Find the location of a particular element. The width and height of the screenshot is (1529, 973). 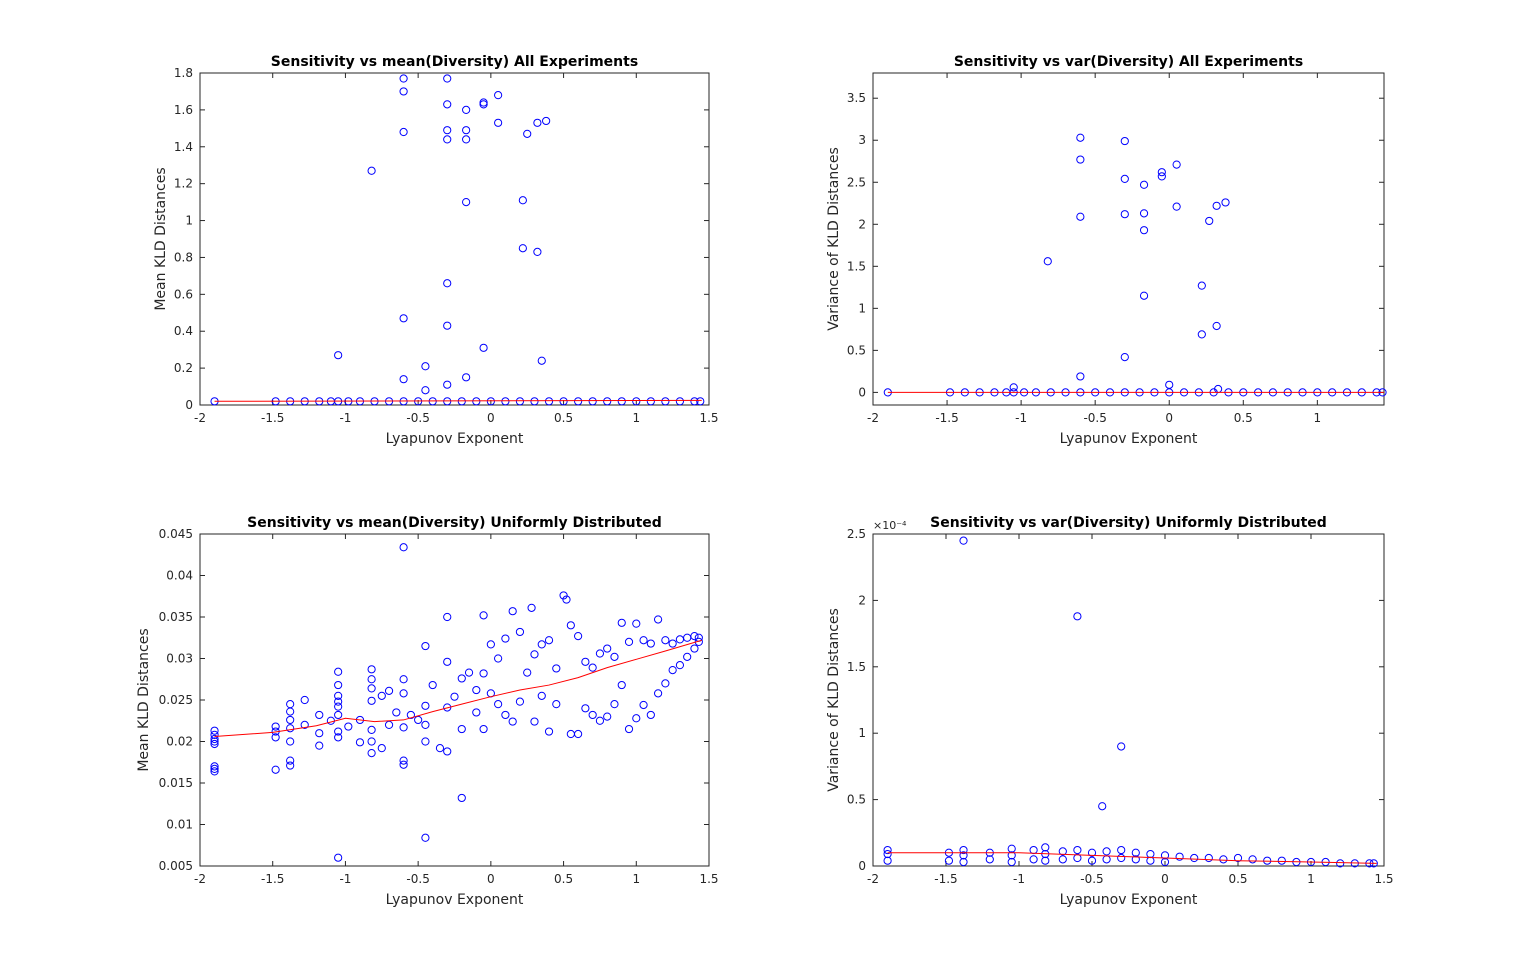

y-tick-label: 1 is located at coordinates (862, 733).